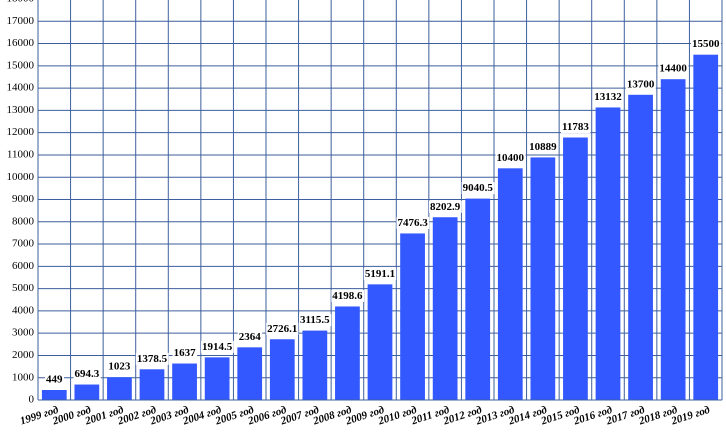 This screenshot has height=443, width=726. I want to click on value-label: 9040.5, so click(478, 188).